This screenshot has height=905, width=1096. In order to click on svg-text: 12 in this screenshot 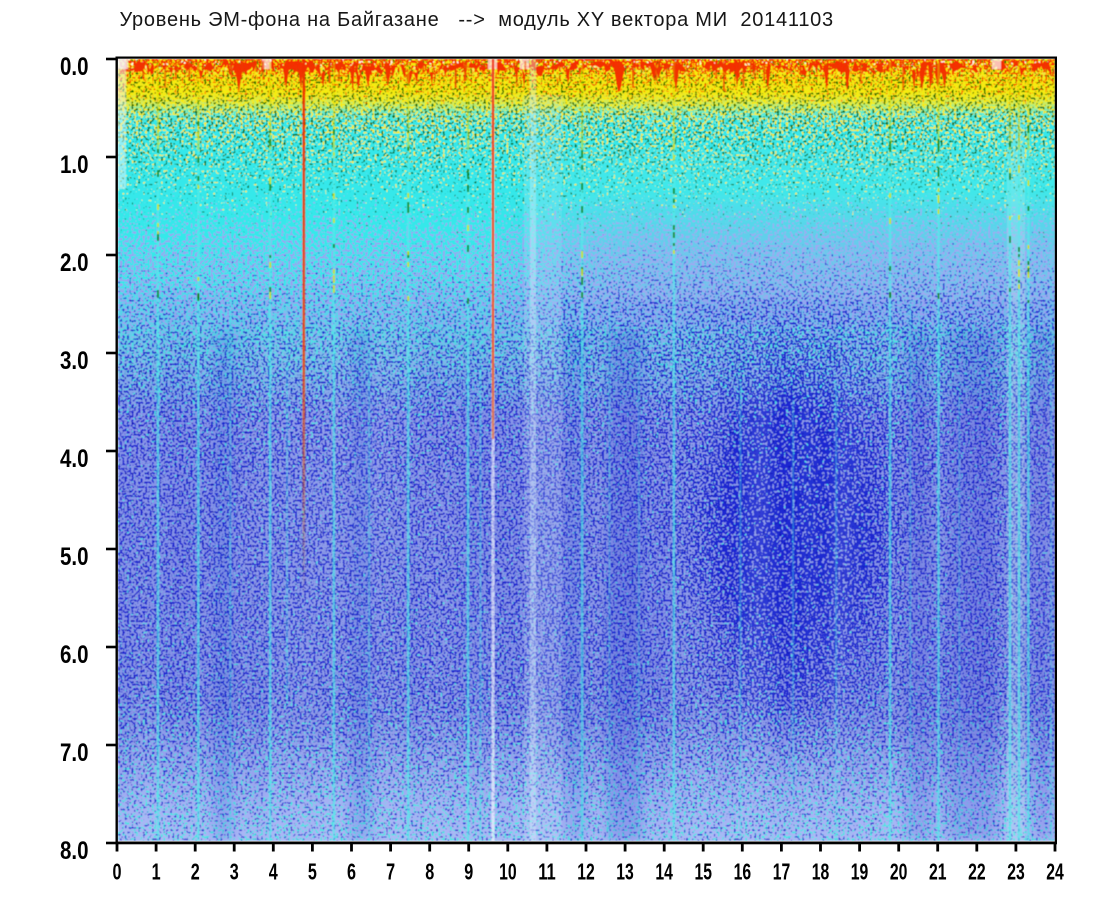, I will do `click(586, 872)`.